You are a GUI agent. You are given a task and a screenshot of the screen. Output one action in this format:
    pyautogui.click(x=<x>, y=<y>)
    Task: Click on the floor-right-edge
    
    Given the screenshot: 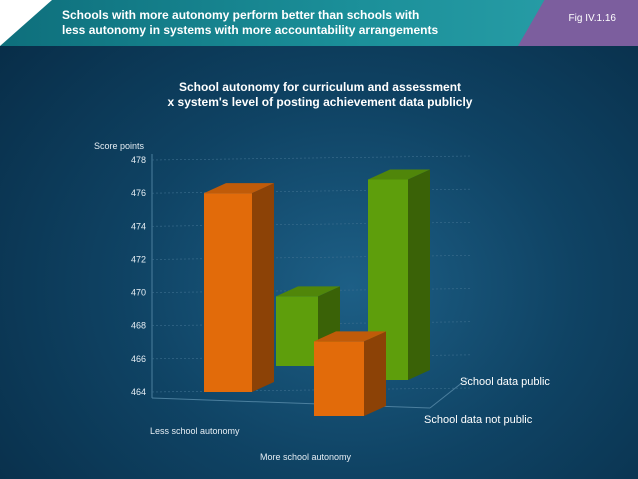 What is the action you would take?
    pyautogui.click(x=449, y=393)
    